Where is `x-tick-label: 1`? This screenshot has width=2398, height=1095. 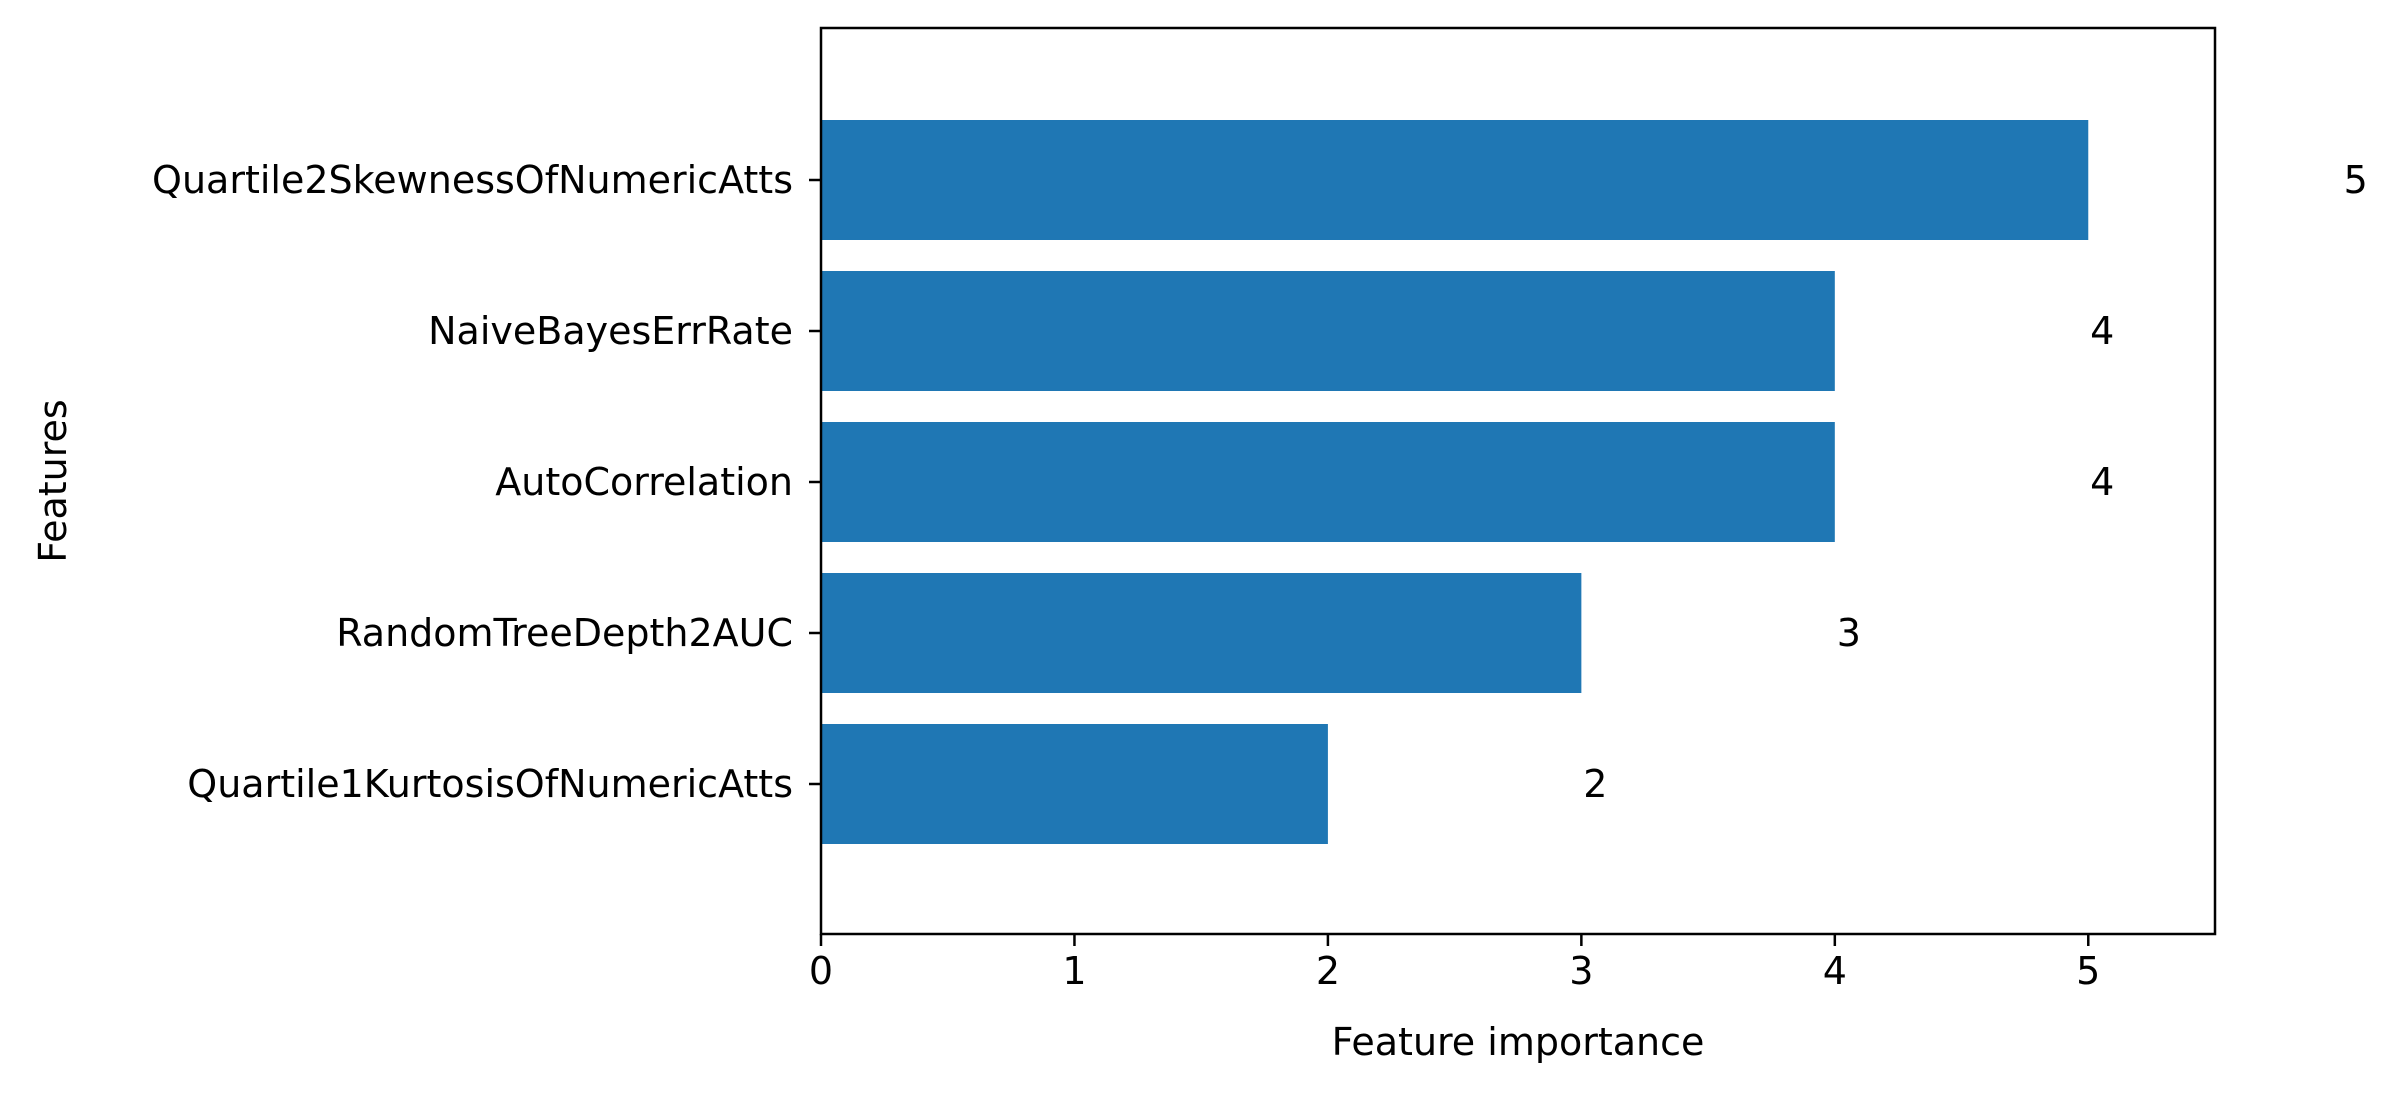 x-tick-label: 1 is located at coordinates (1074, 971).